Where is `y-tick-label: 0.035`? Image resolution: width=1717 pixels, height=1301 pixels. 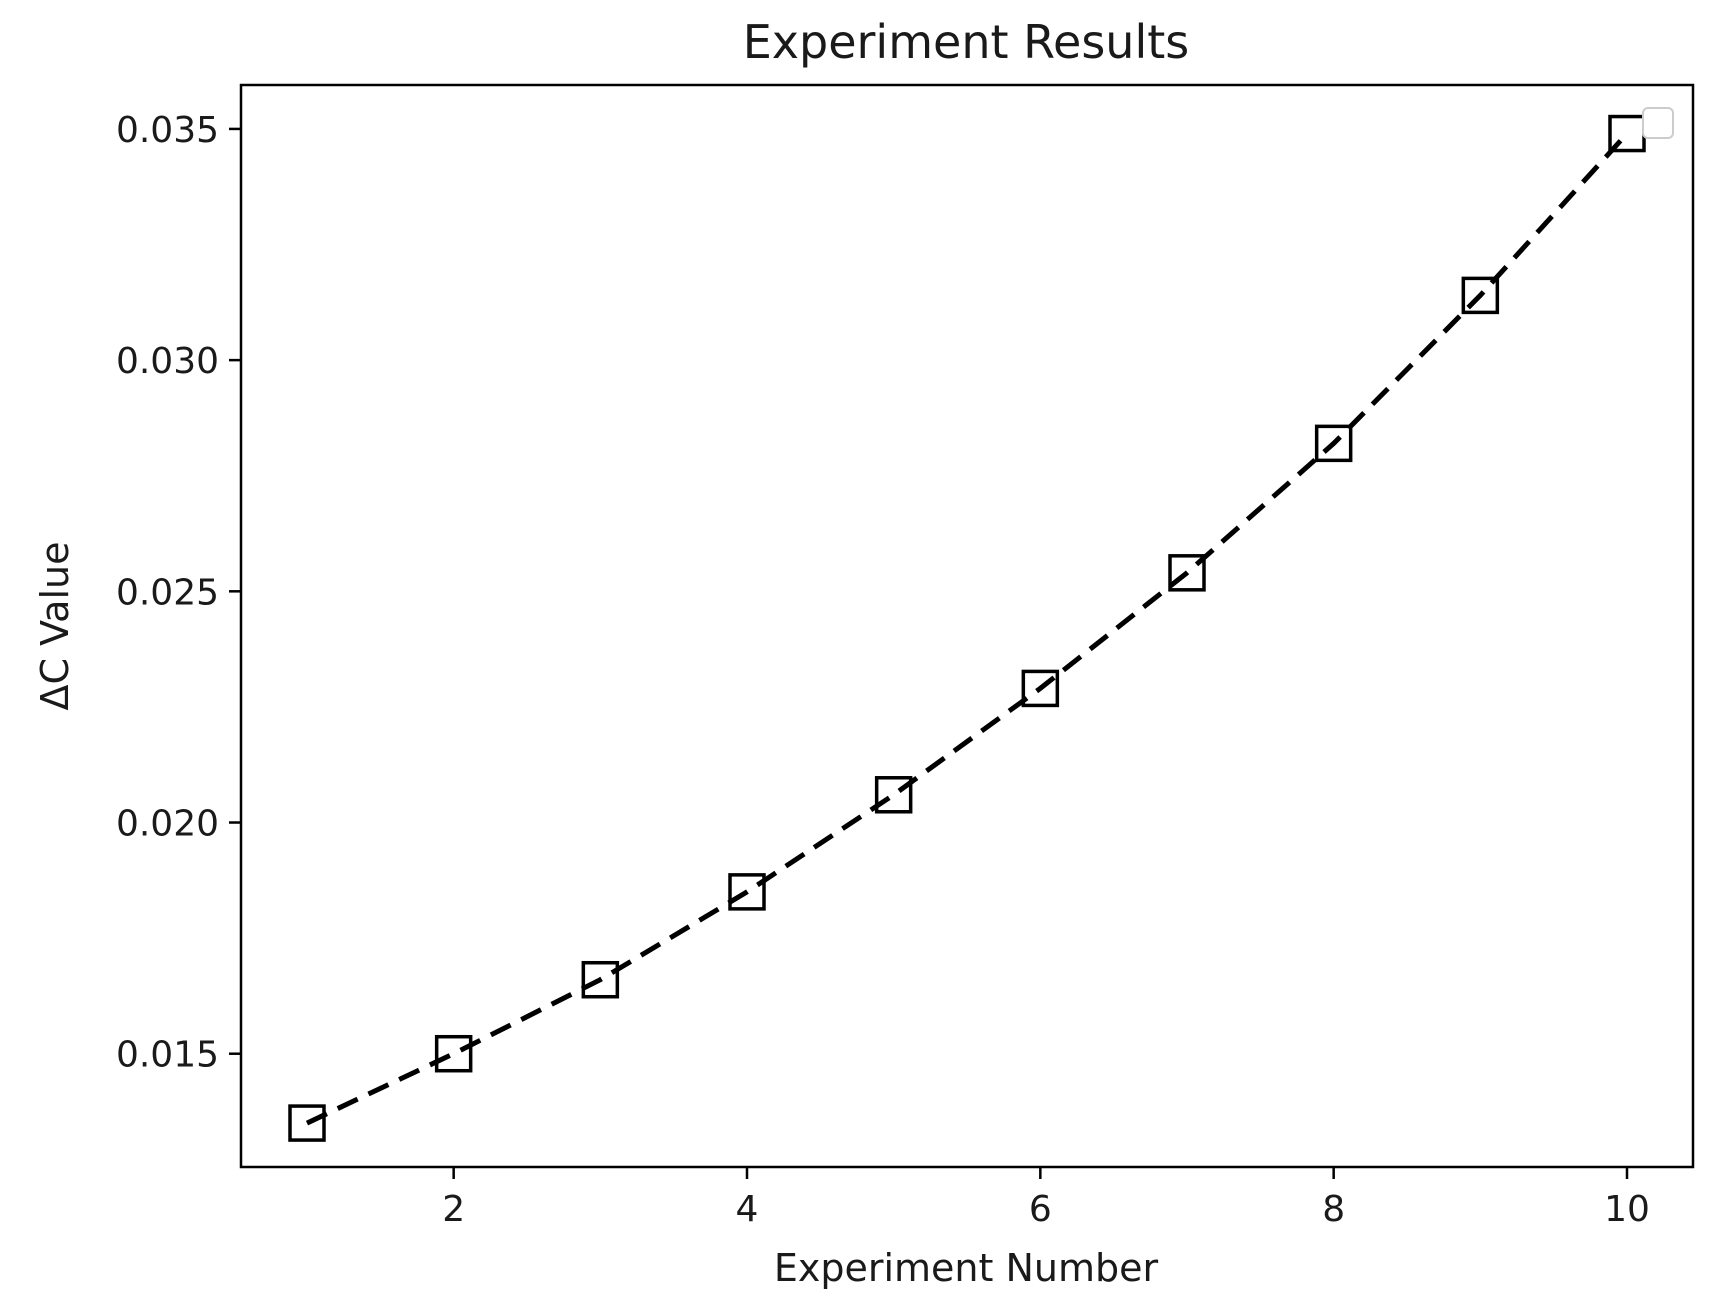 y-tick-label: 0.035 is located at coordinates (167, 130).